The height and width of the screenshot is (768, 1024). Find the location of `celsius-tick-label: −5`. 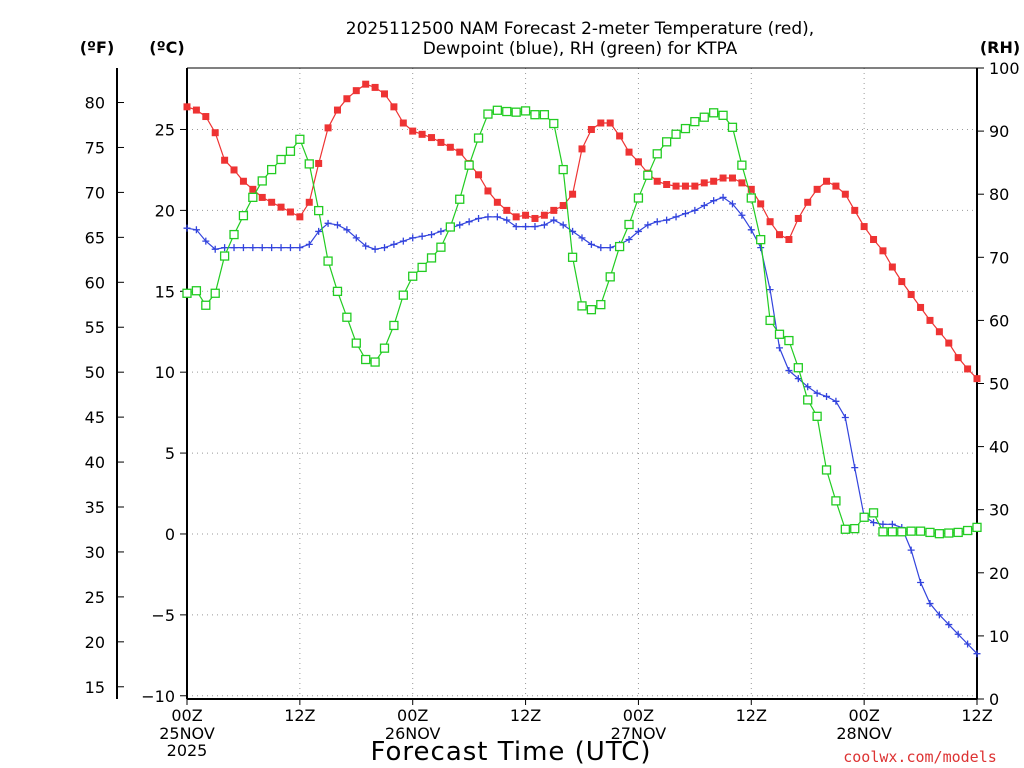

celsius-tick-label: −5 is located at coordinates (163, 615).